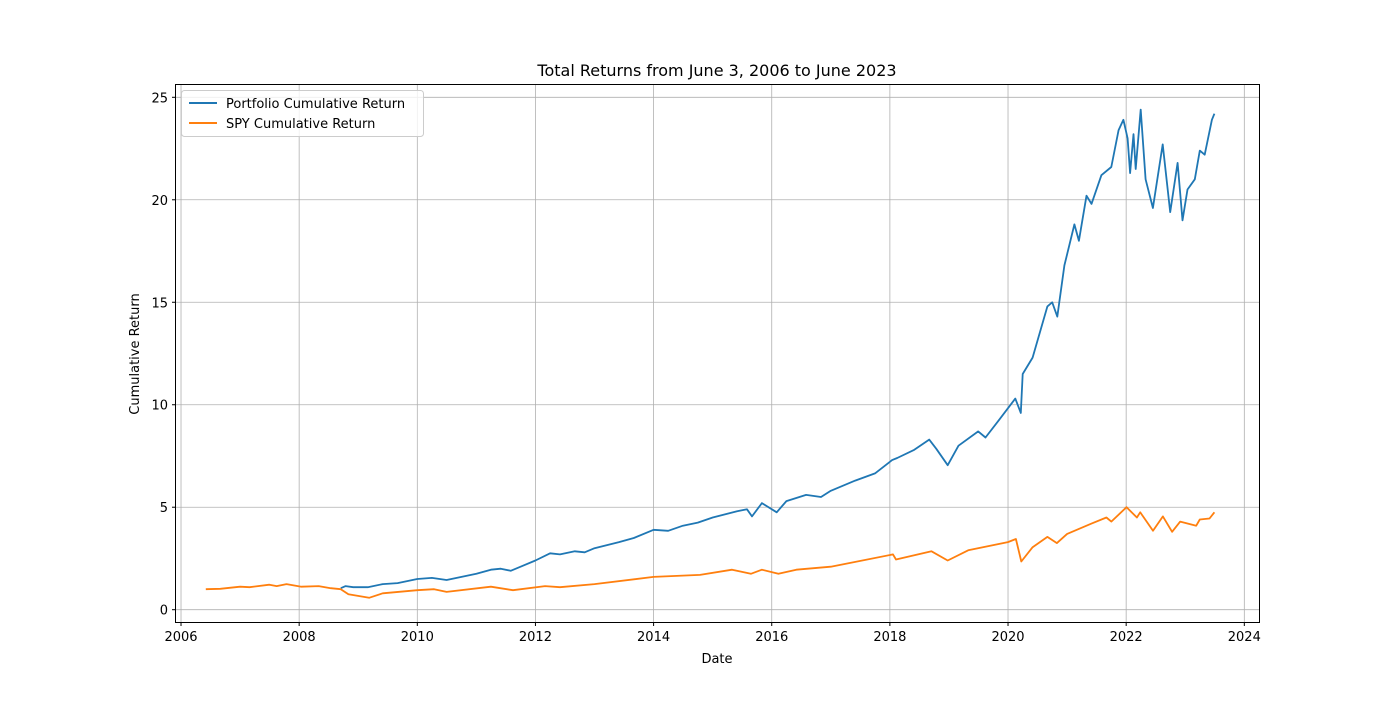 The height and width of the screenshot is (704, 1400). What do you see at coordinates (159, 98) in the screenshot?
I see `y-tick-label: 25` at bounding box center [159, 98].